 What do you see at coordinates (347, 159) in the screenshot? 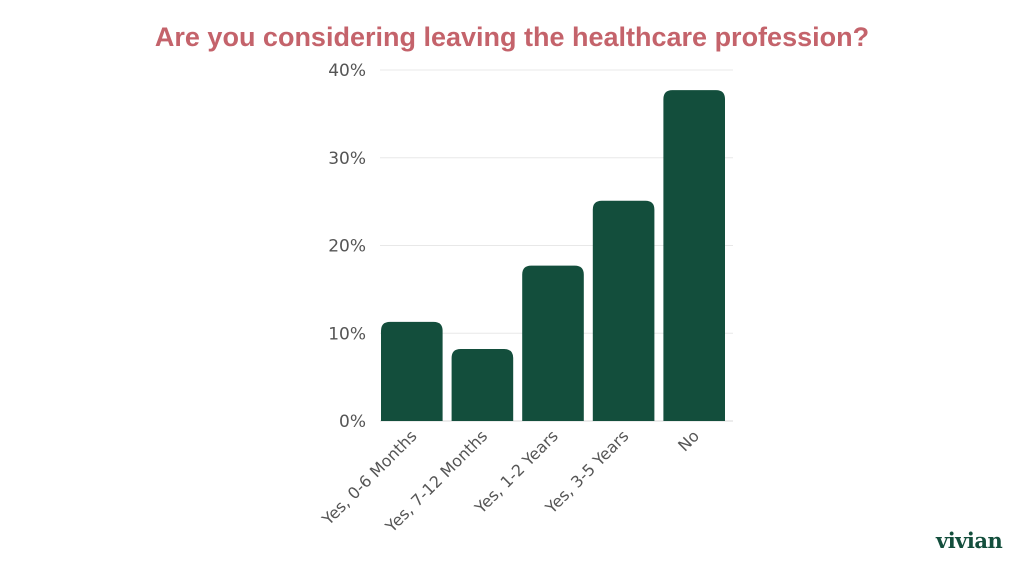
I see `y-tick-label: 30%` at bounding box center [347, 159].